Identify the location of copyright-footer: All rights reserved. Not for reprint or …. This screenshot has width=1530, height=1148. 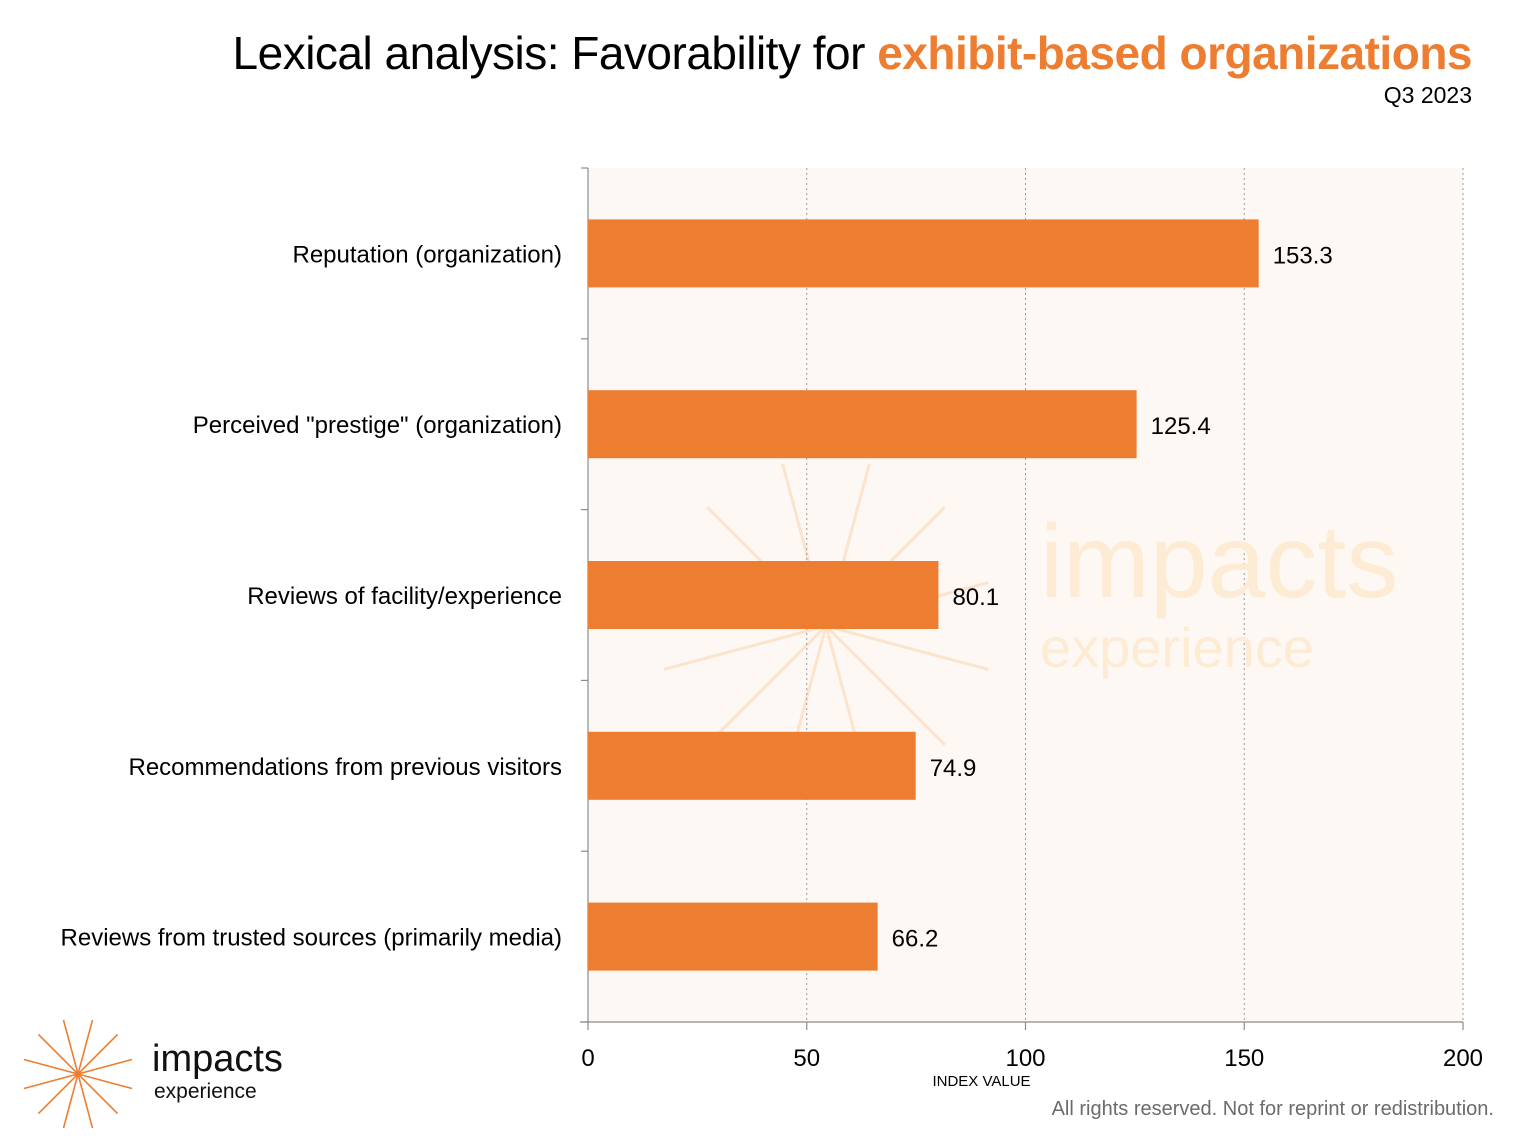
(1272, 1109).